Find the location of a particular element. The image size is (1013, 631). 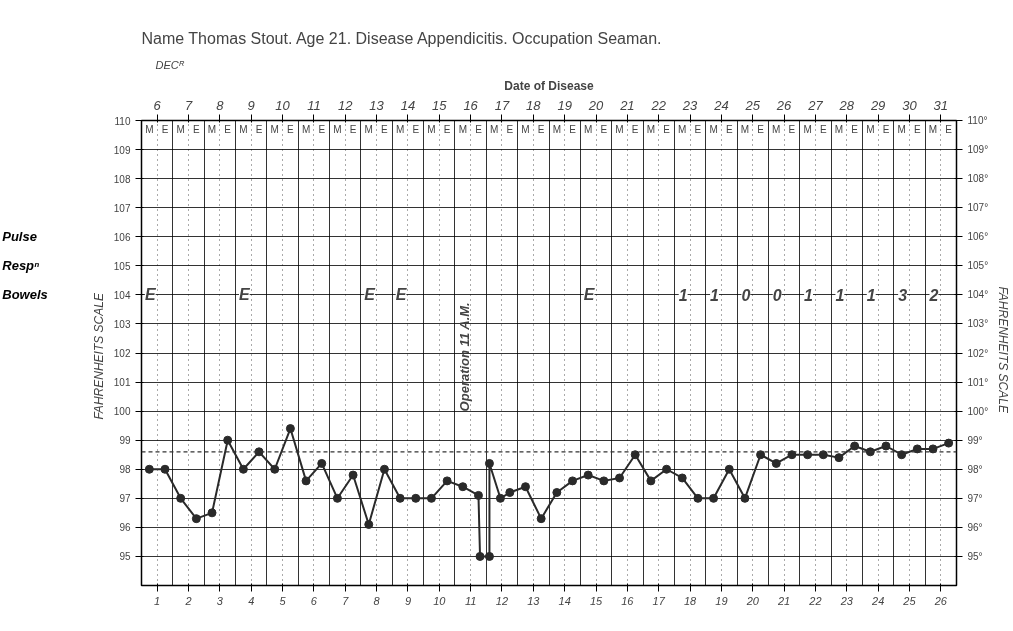

annotation: Operation 11 A.M. is located at coordinates (464, 357).